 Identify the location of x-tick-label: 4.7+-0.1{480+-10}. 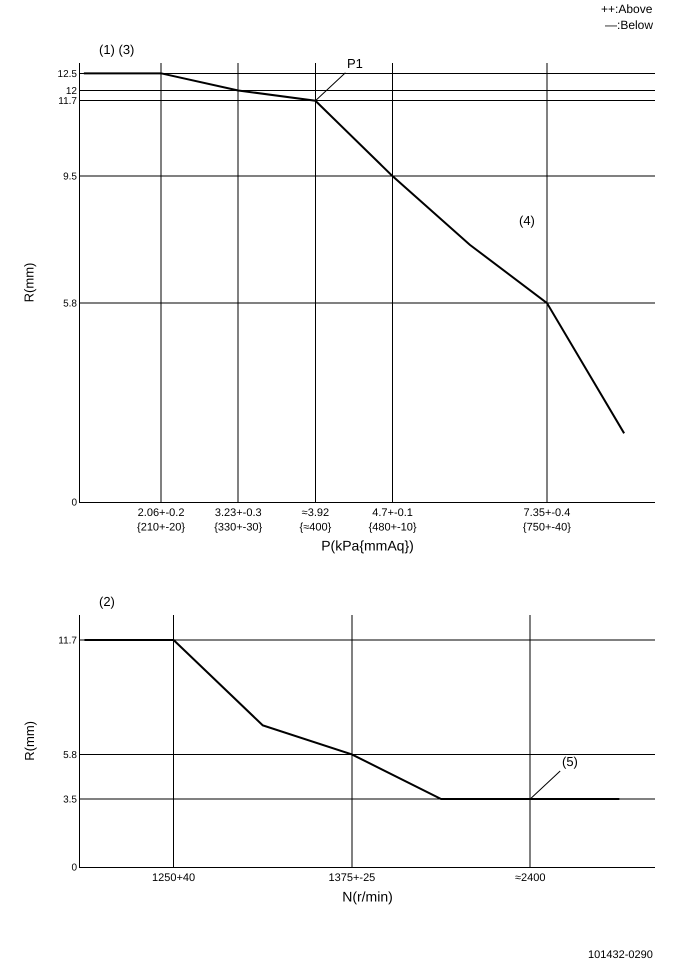
(392, 520).